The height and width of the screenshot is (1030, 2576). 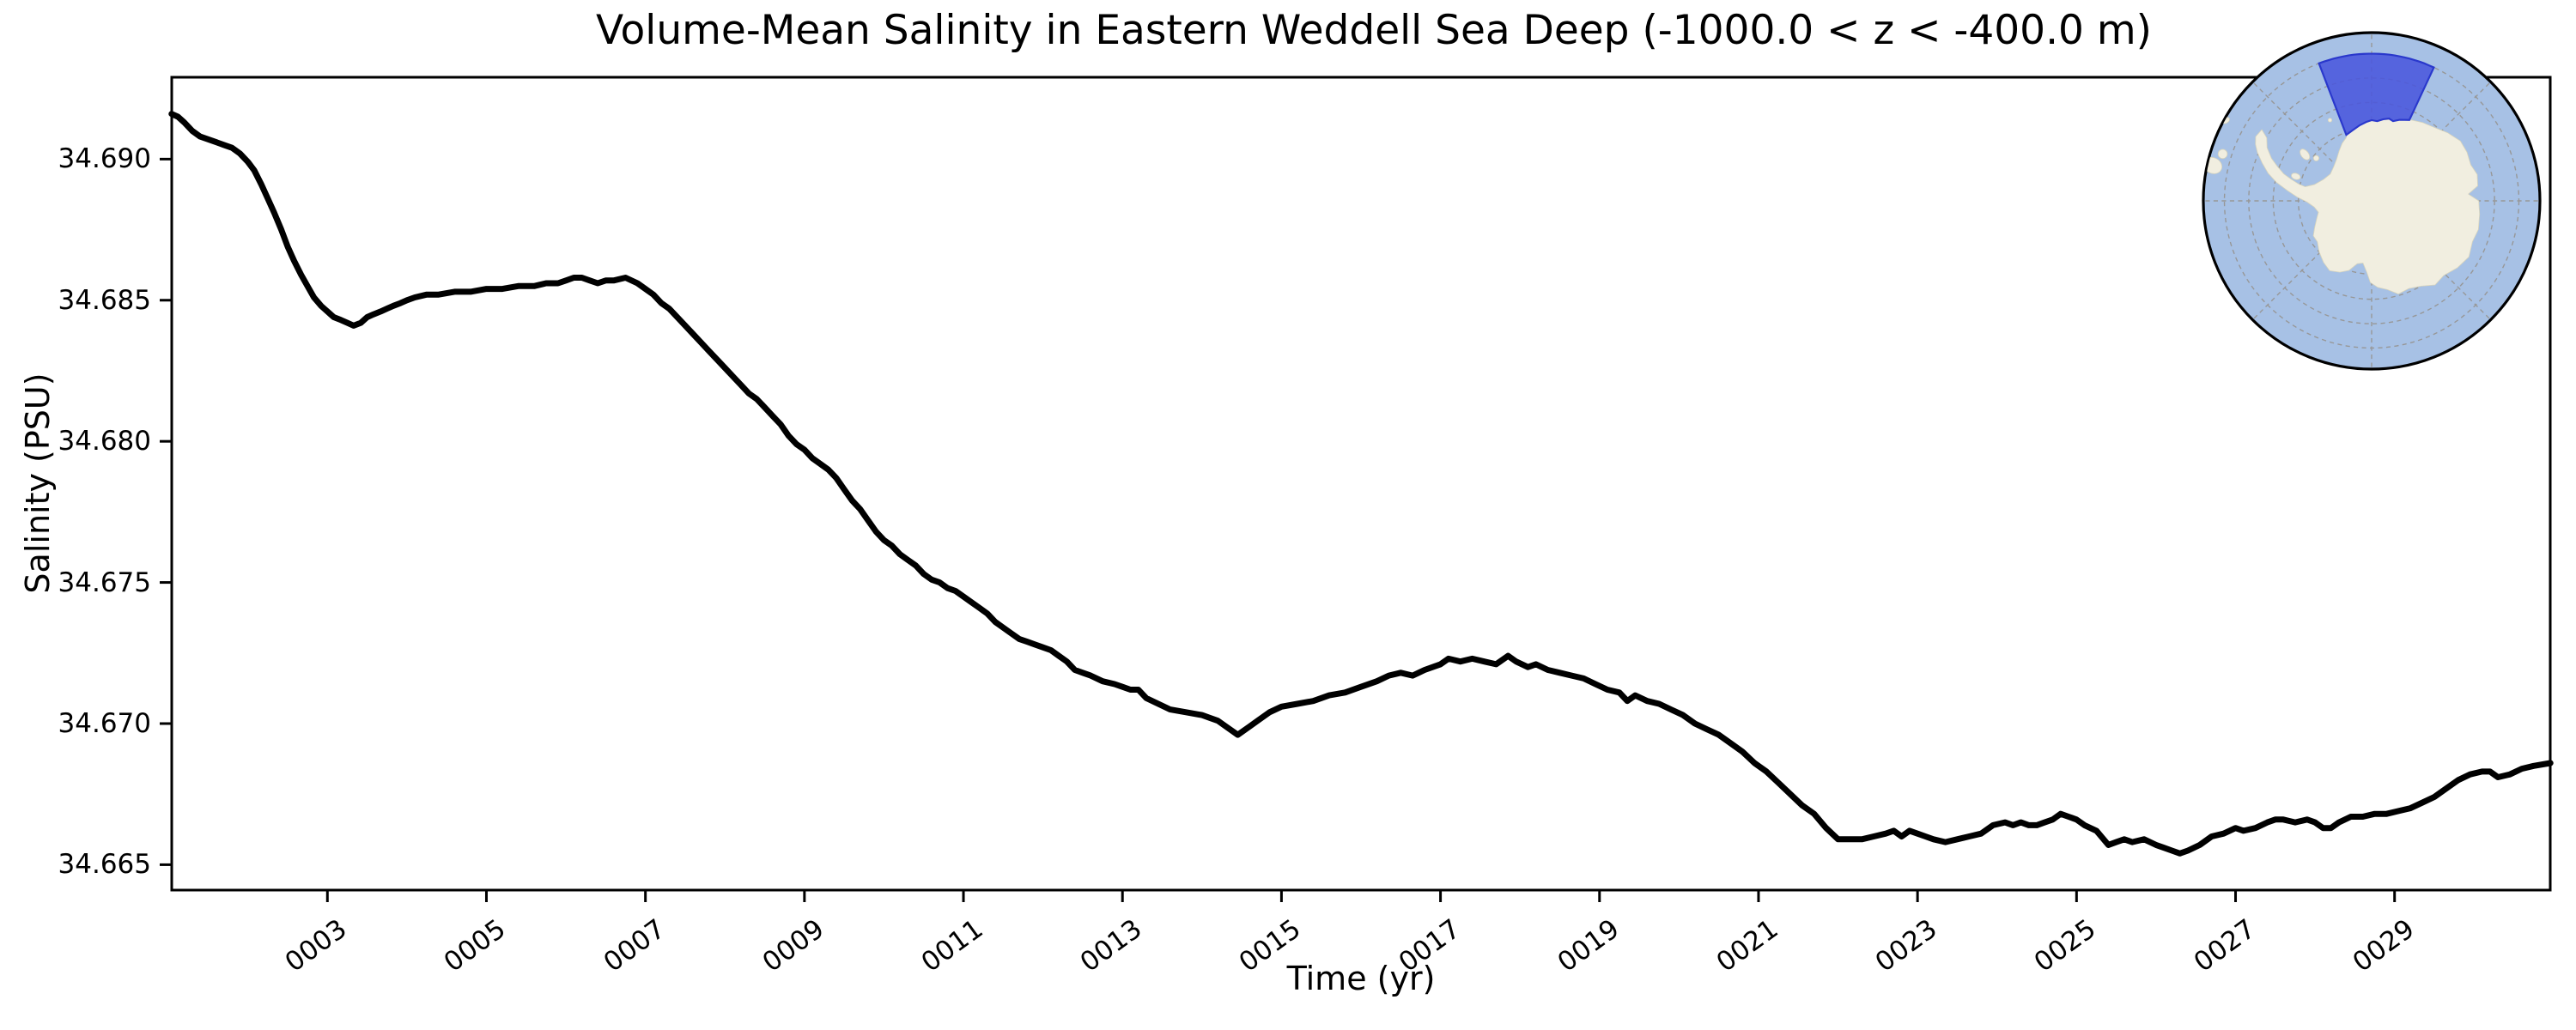 I want to click on y-tick-label: 34.665, so click(x=104, y=865).